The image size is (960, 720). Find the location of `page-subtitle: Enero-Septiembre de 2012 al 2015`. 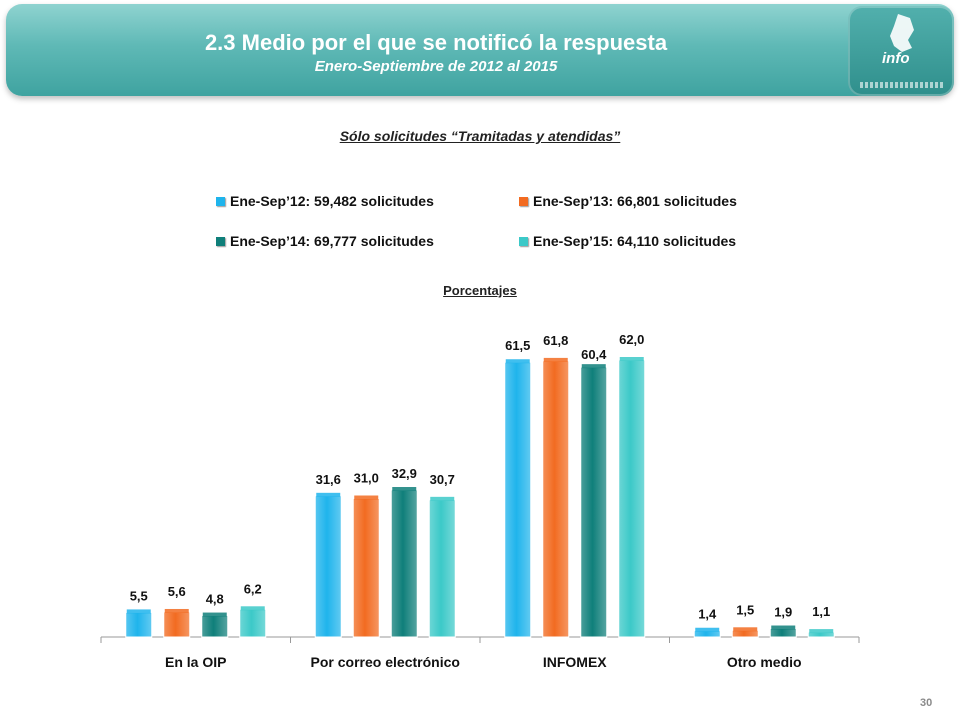

page-subtitle: Enero-Septiembre de 2012 al 2015 is located at coordinates (436, 66).